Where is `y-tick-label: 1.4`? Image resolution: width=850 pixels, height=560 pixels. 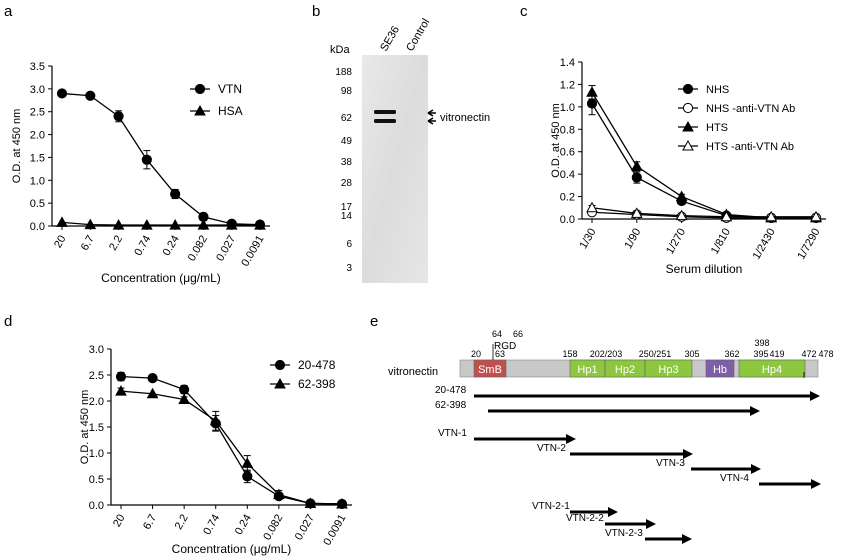
y-tick-label: 1.4 is located at coordinates (567, 63).